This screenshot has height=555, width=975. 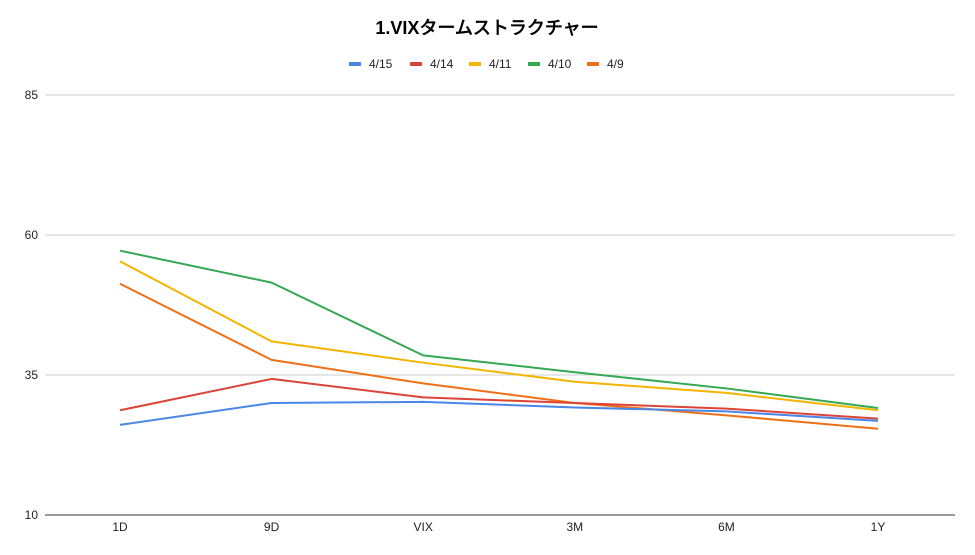 What do you see at coordinates (32, 235) in the screenshot?
I see `y-tick-label: 60` at bounding box center [32, 235].